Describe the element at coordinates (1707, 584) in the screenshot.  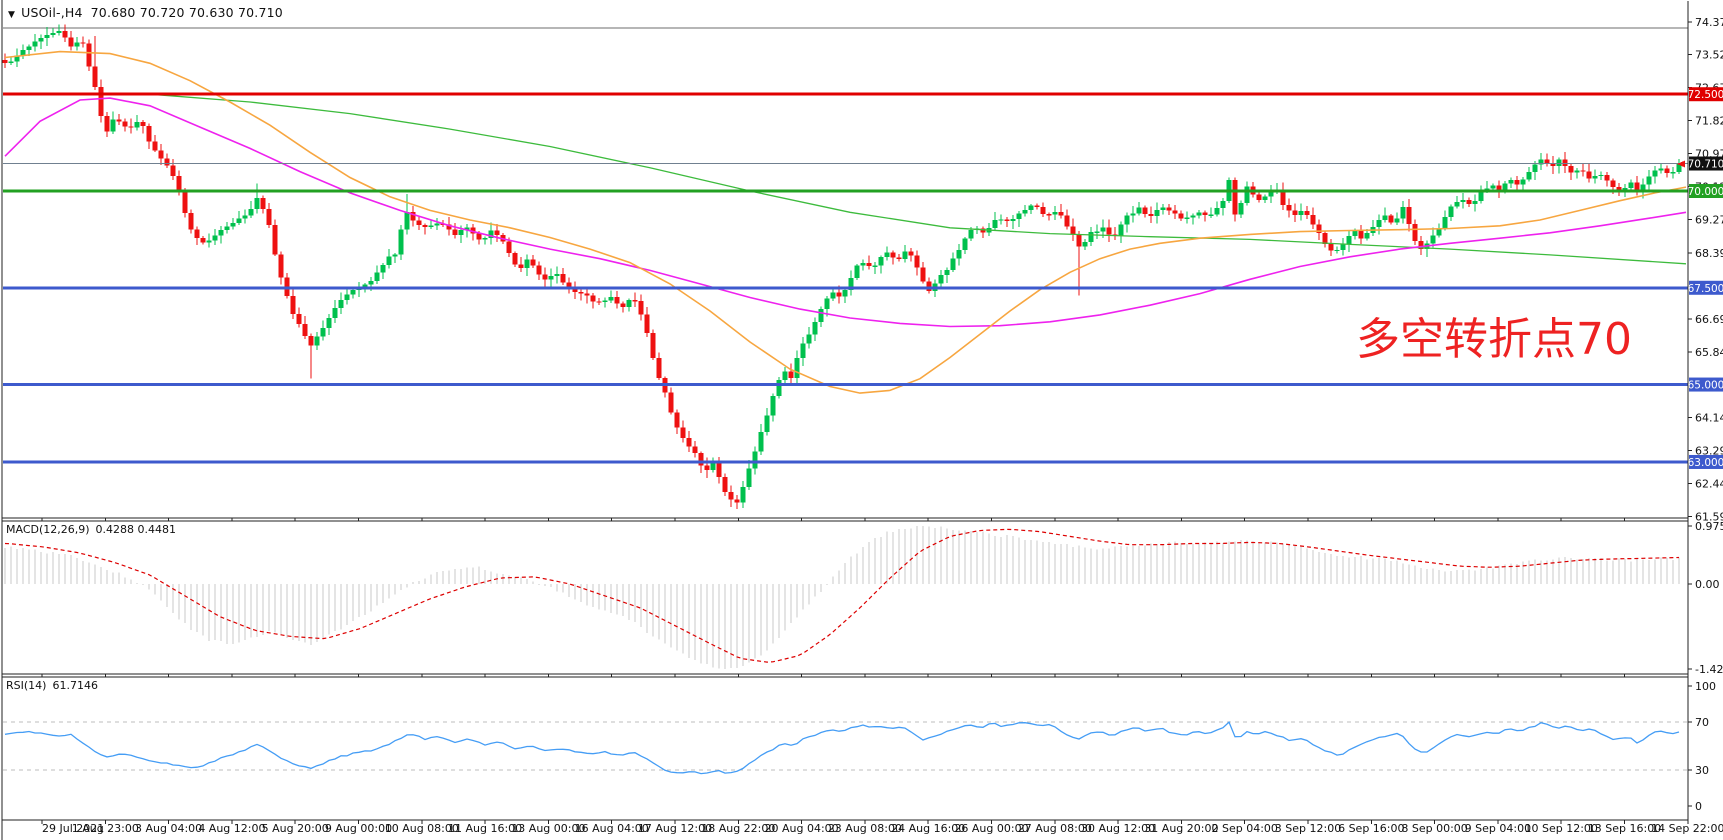
I see `macd-axis-label: 0.00` at that location.